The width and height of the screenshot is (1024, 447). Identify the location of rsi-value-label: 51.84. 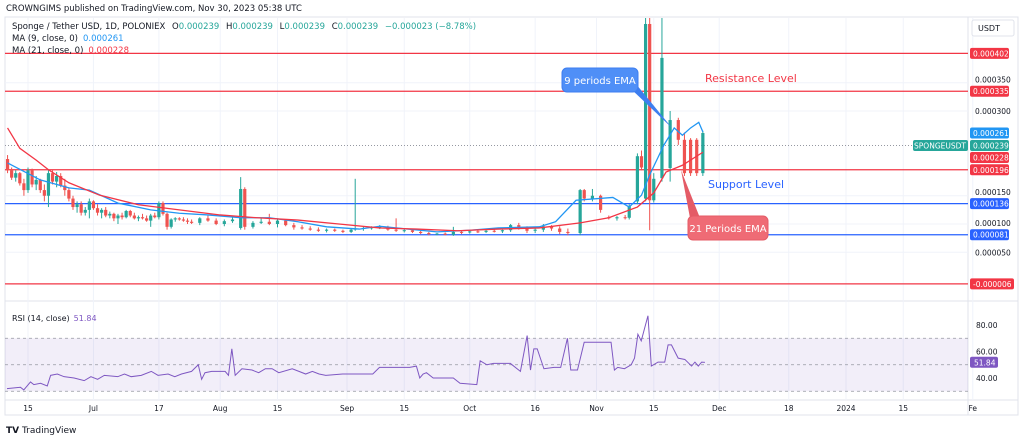
(985, 362).